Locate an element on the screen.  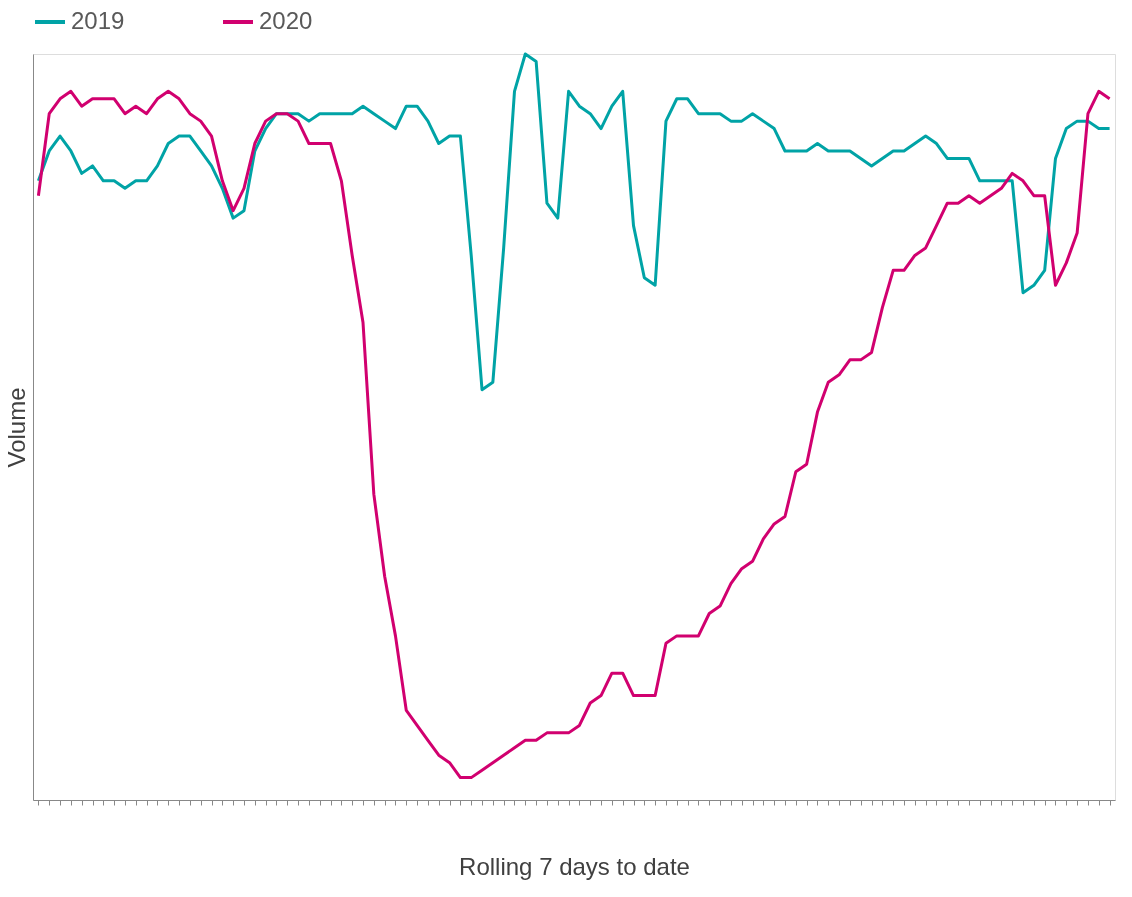
y-axis-title: Volume is located at coordinates (16, 427).